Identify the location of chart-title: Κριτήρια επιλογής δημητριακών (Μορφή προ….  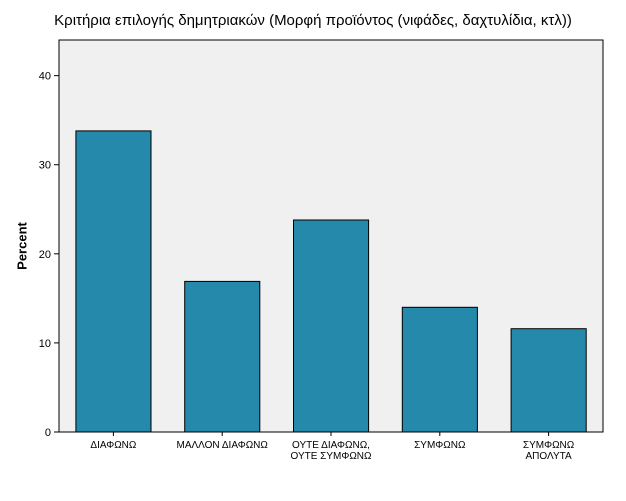
(313, 20).